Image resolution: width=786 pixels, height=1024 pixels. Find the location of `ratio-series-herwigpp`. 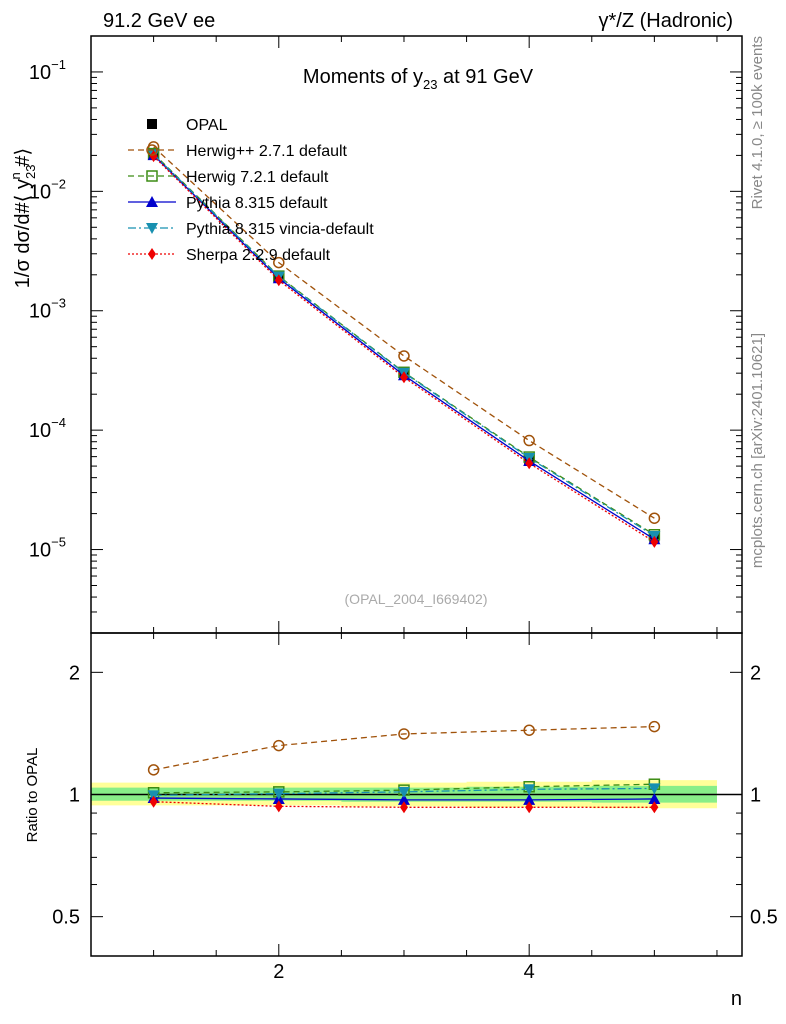

ratio-series-herwigpp is located at coordinates (404, 748).